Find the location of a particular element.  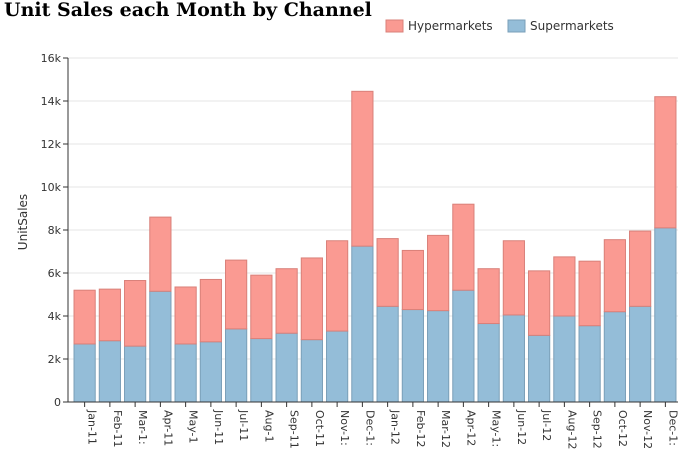

x-tick-label: Jan-12 is located at coordinates (395, 427).